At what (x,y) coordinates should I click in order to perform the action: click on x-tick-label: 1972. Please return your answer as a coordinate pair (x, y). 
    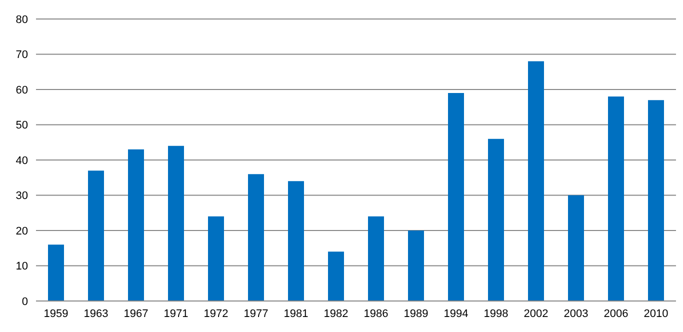
    Looking at the image, I should click on (216, 314).